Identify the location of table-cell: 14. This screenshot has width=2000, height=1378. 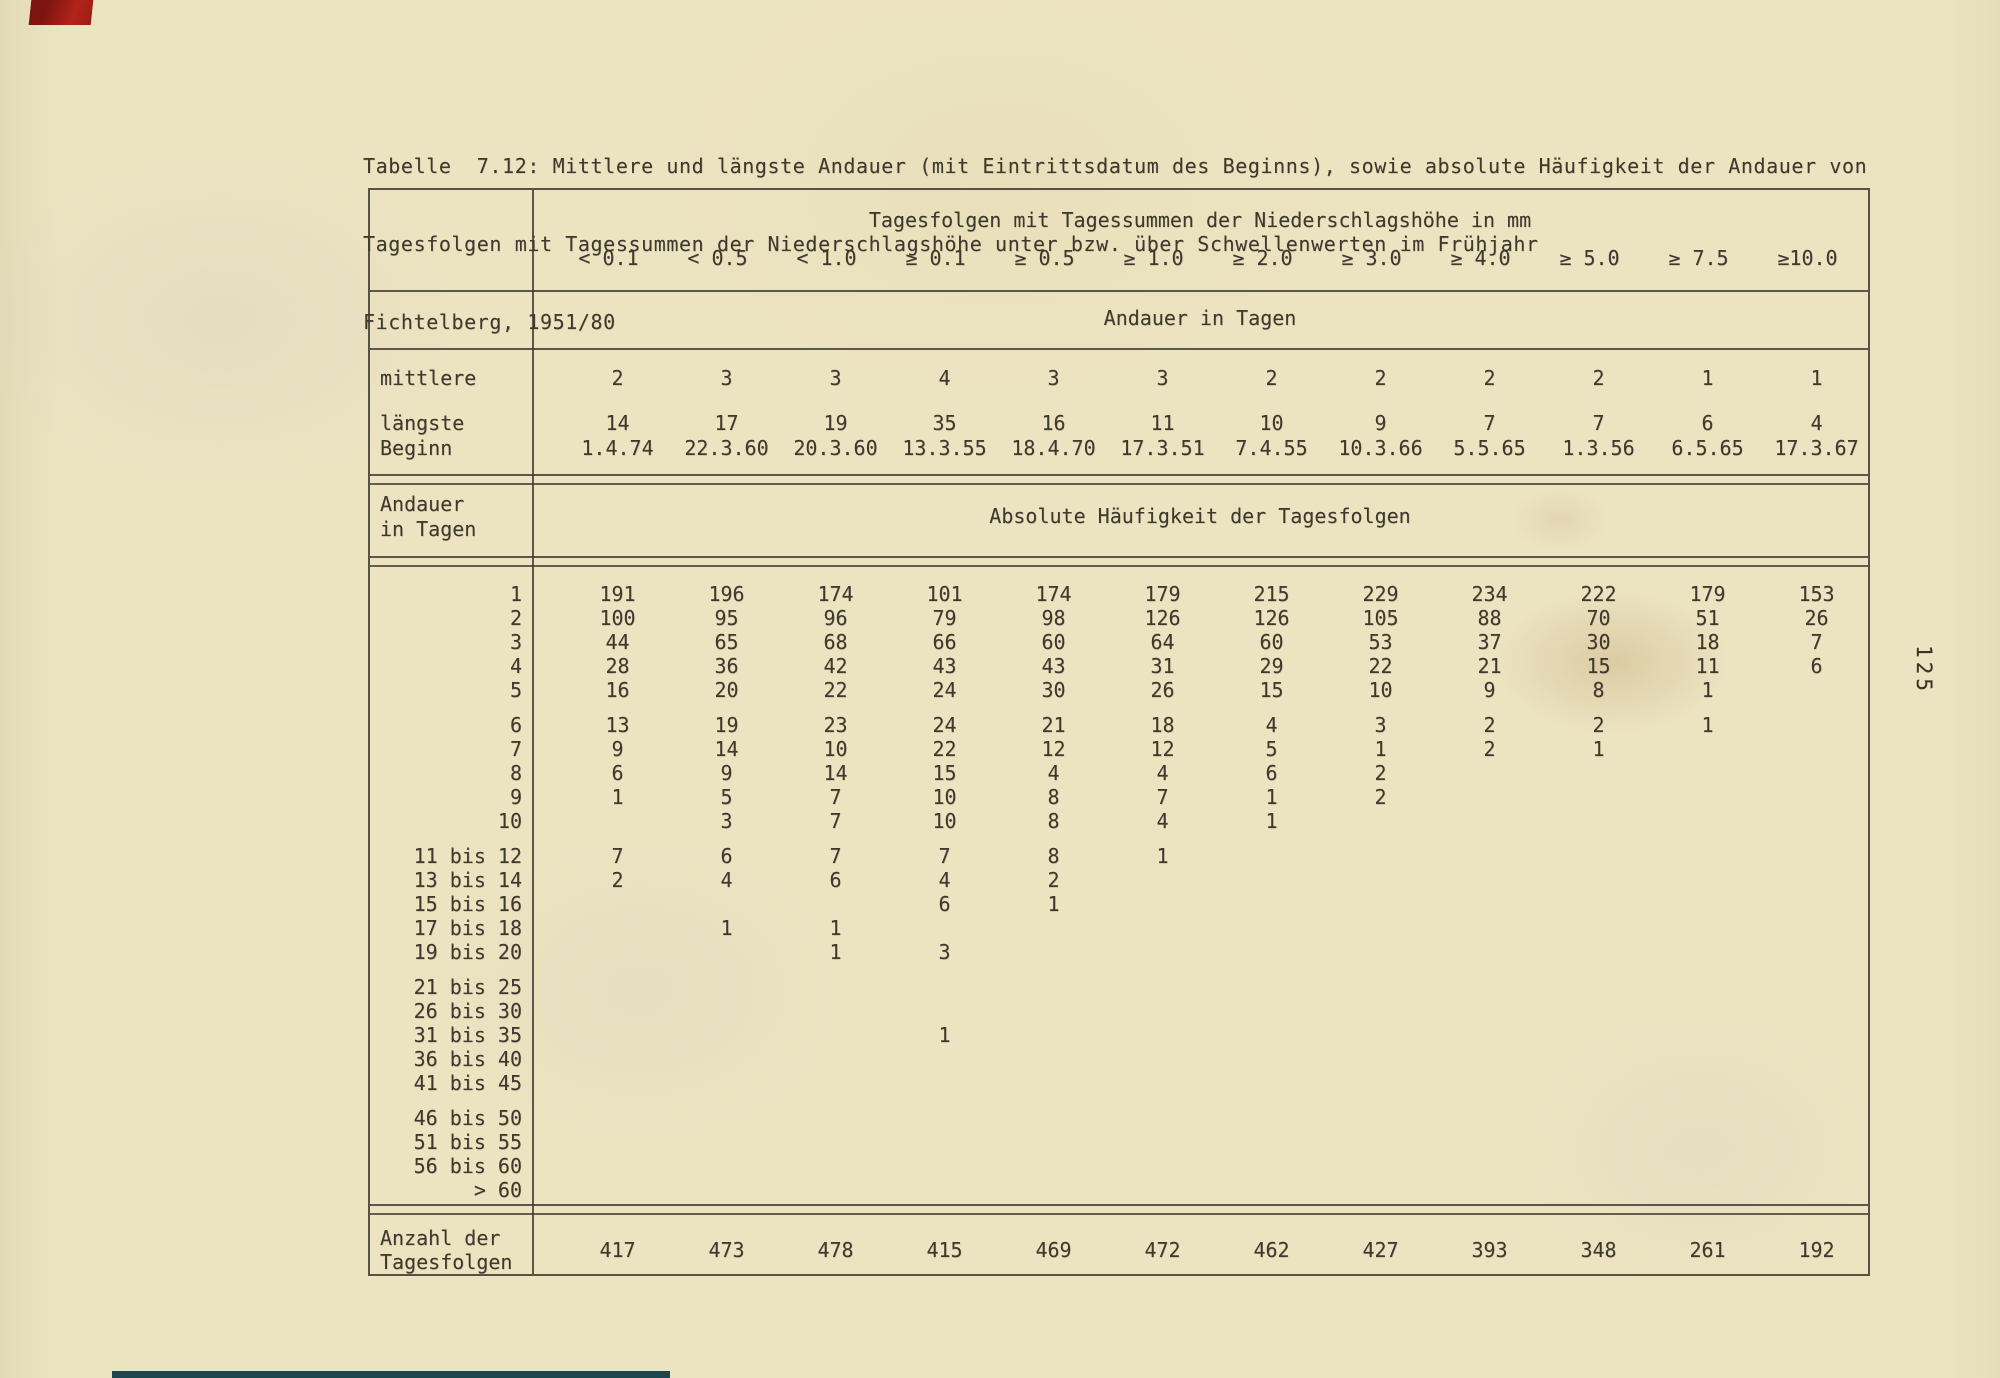
(835, 773).